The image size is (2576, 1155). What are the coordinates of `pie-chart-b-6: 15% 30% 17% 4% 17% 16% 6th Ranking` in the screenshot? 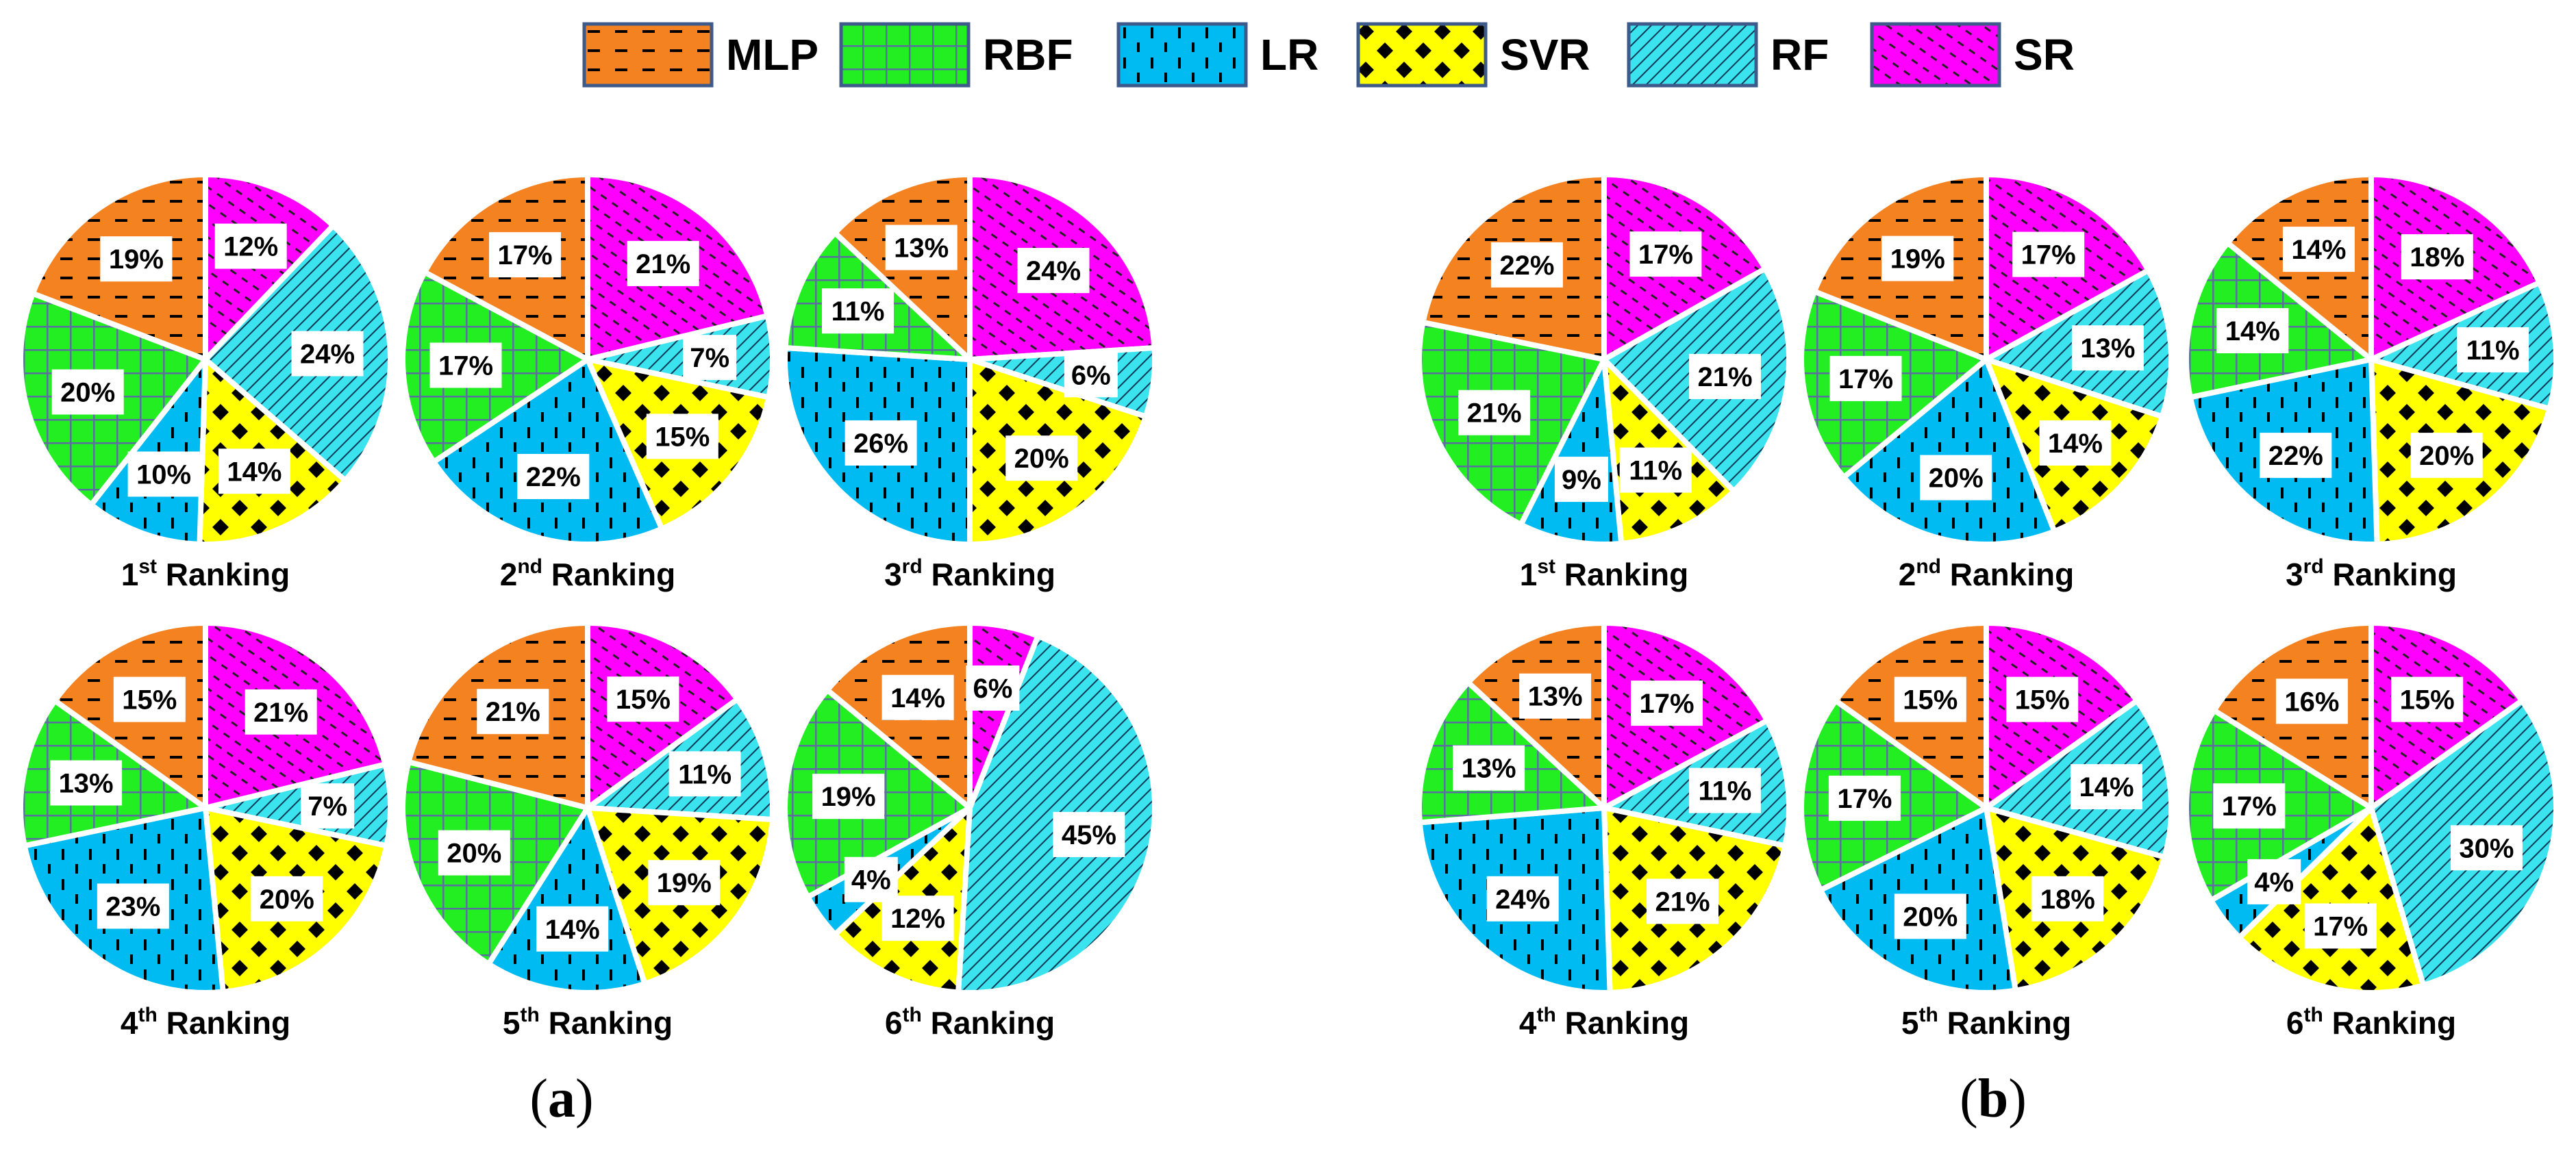 It's located at (2371, 830).